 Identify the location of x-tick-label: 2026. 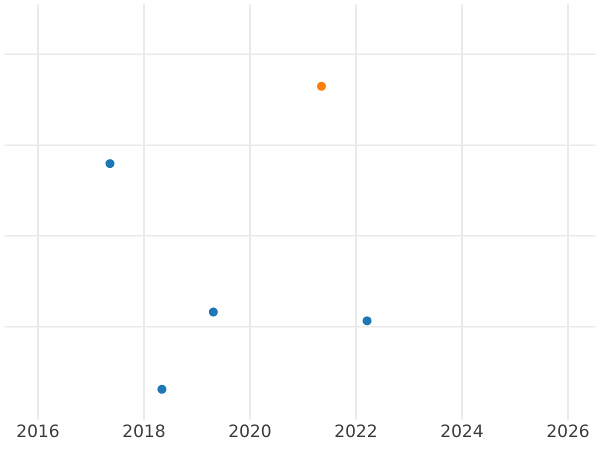
(568, 432).